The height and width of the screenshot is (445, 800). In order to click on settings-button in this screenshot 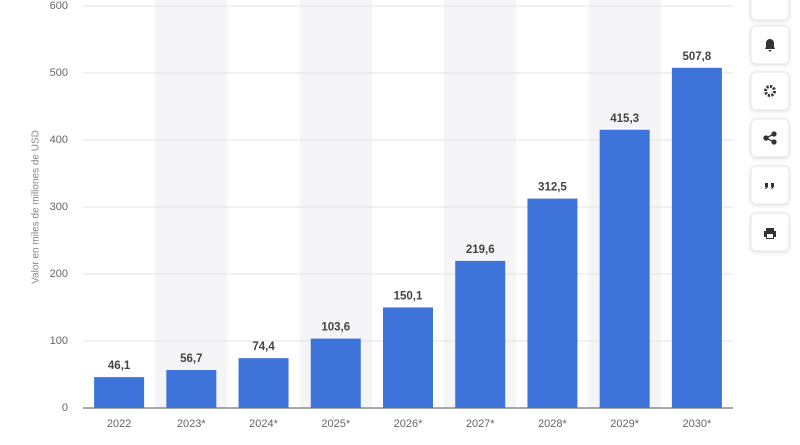, I will do `click(770, 91)`.